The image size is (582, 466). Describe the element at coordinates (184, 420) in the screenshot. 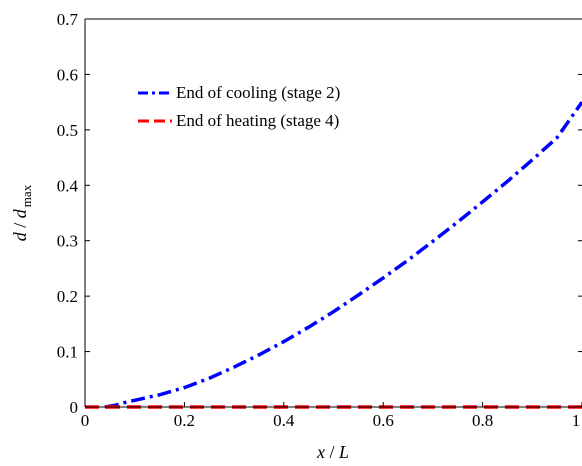

I see `x-tick-label: 0.2` at that location.